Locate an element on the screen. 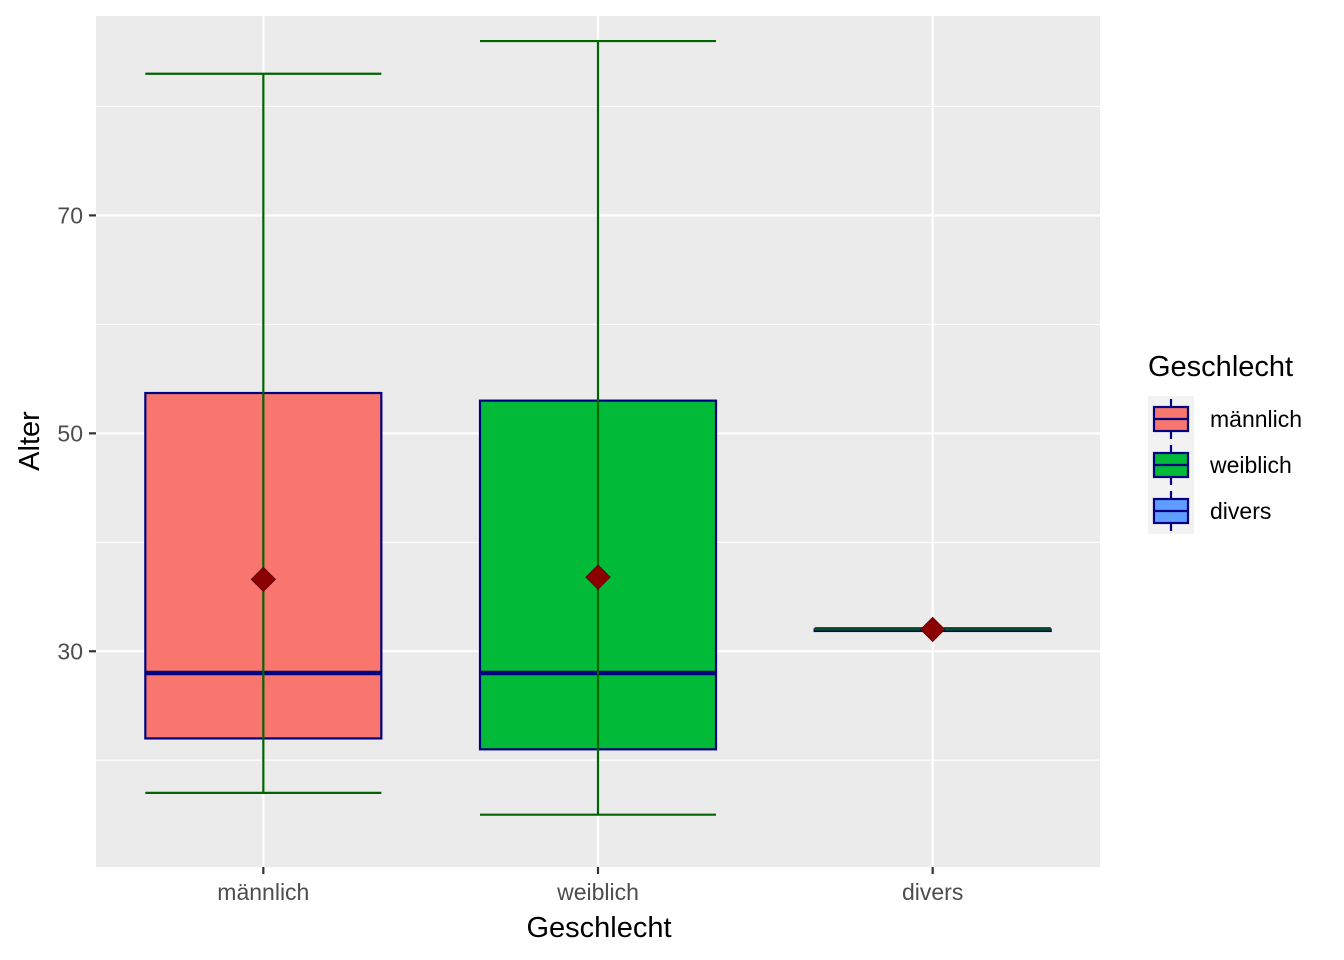 Image resolution: width=1344 pixels, height=960 pixels. x-axis: männlich weiblich divers is located at coordinates (590, 886).